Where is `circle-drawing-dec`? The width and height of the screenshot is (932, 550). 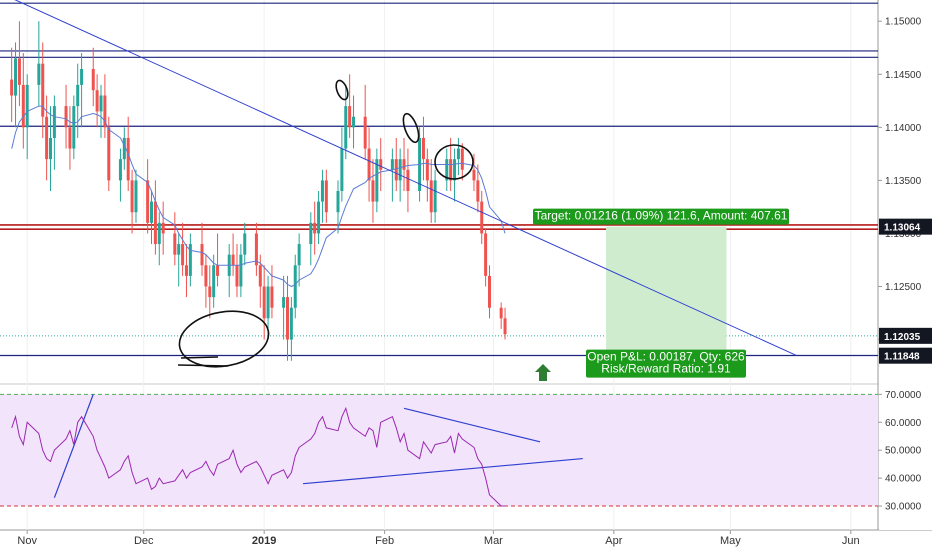 circle-drawing-dec is located at coordinates (224, 339).